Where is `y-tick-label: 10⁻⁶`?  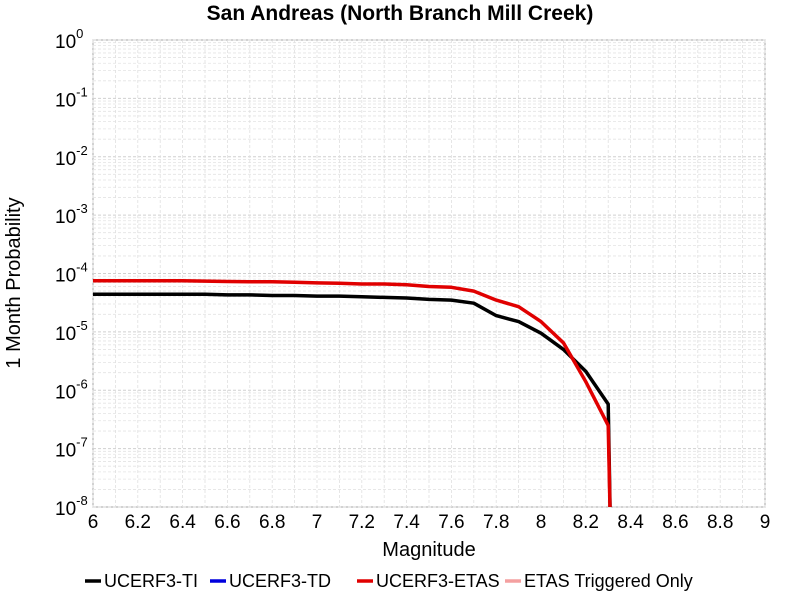 y-tick-label: 10⁻⁶ is located at coordinates (71, 389).